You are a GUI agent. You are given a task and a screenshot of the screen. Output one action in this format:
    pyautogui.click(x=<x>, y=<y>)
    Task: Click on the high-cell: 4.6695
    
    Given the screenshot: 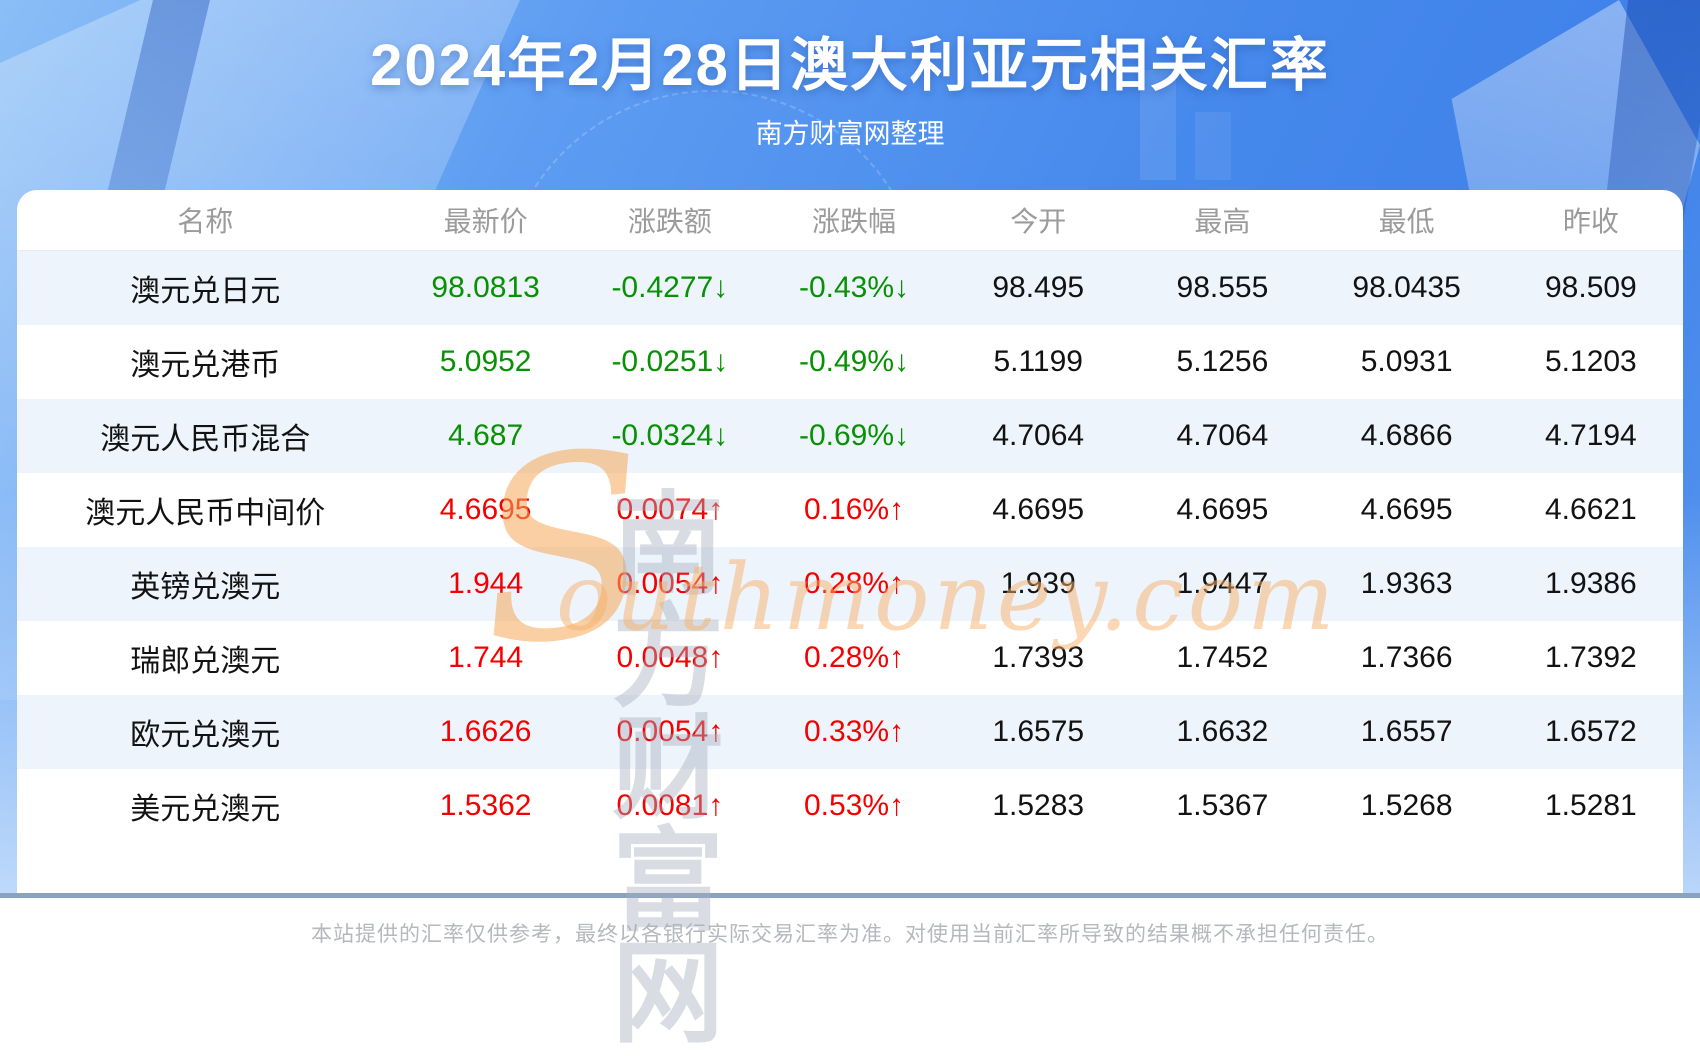 What is the action you would take?
    pyautogui.click(x=1222, y=509)
    